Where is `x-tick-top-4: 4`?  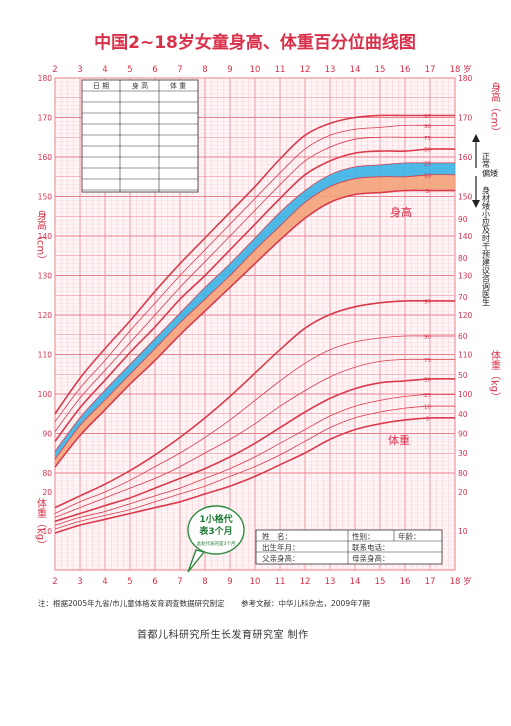
x-tick-top-4: 4 is located at coordinates (104, 70).